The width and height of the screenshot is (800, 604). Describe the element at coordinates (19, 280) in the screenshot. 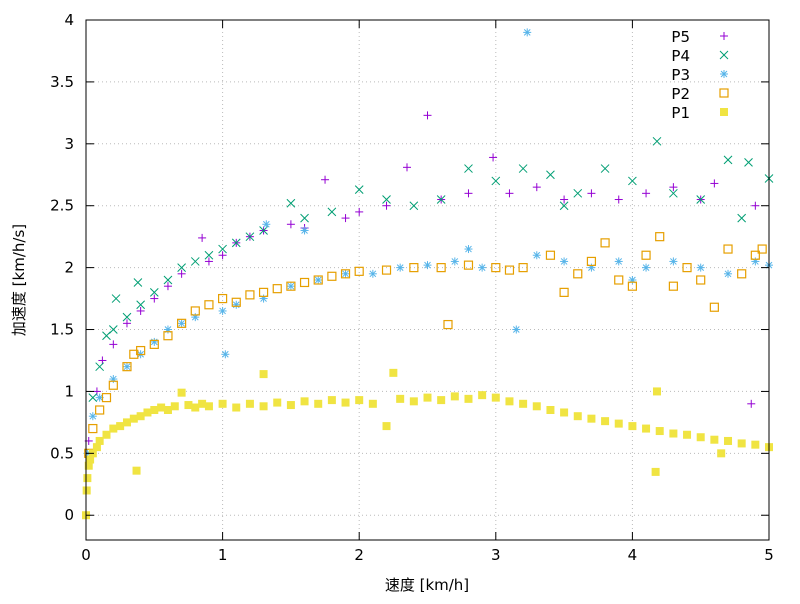

I see `y-axis-label: 加速度 [km/h/s]` at that location.